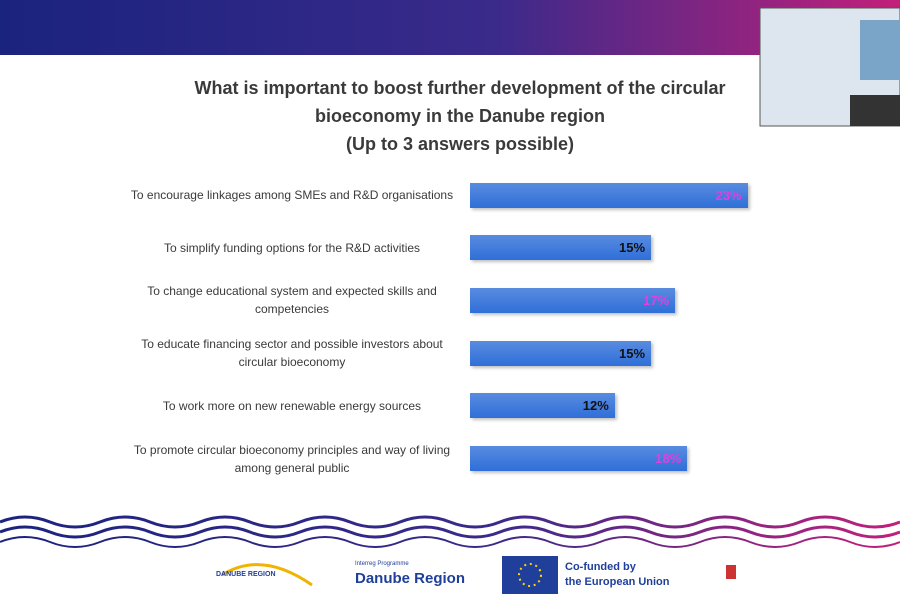  I want to click on bar: 18%, so click(579, 458).